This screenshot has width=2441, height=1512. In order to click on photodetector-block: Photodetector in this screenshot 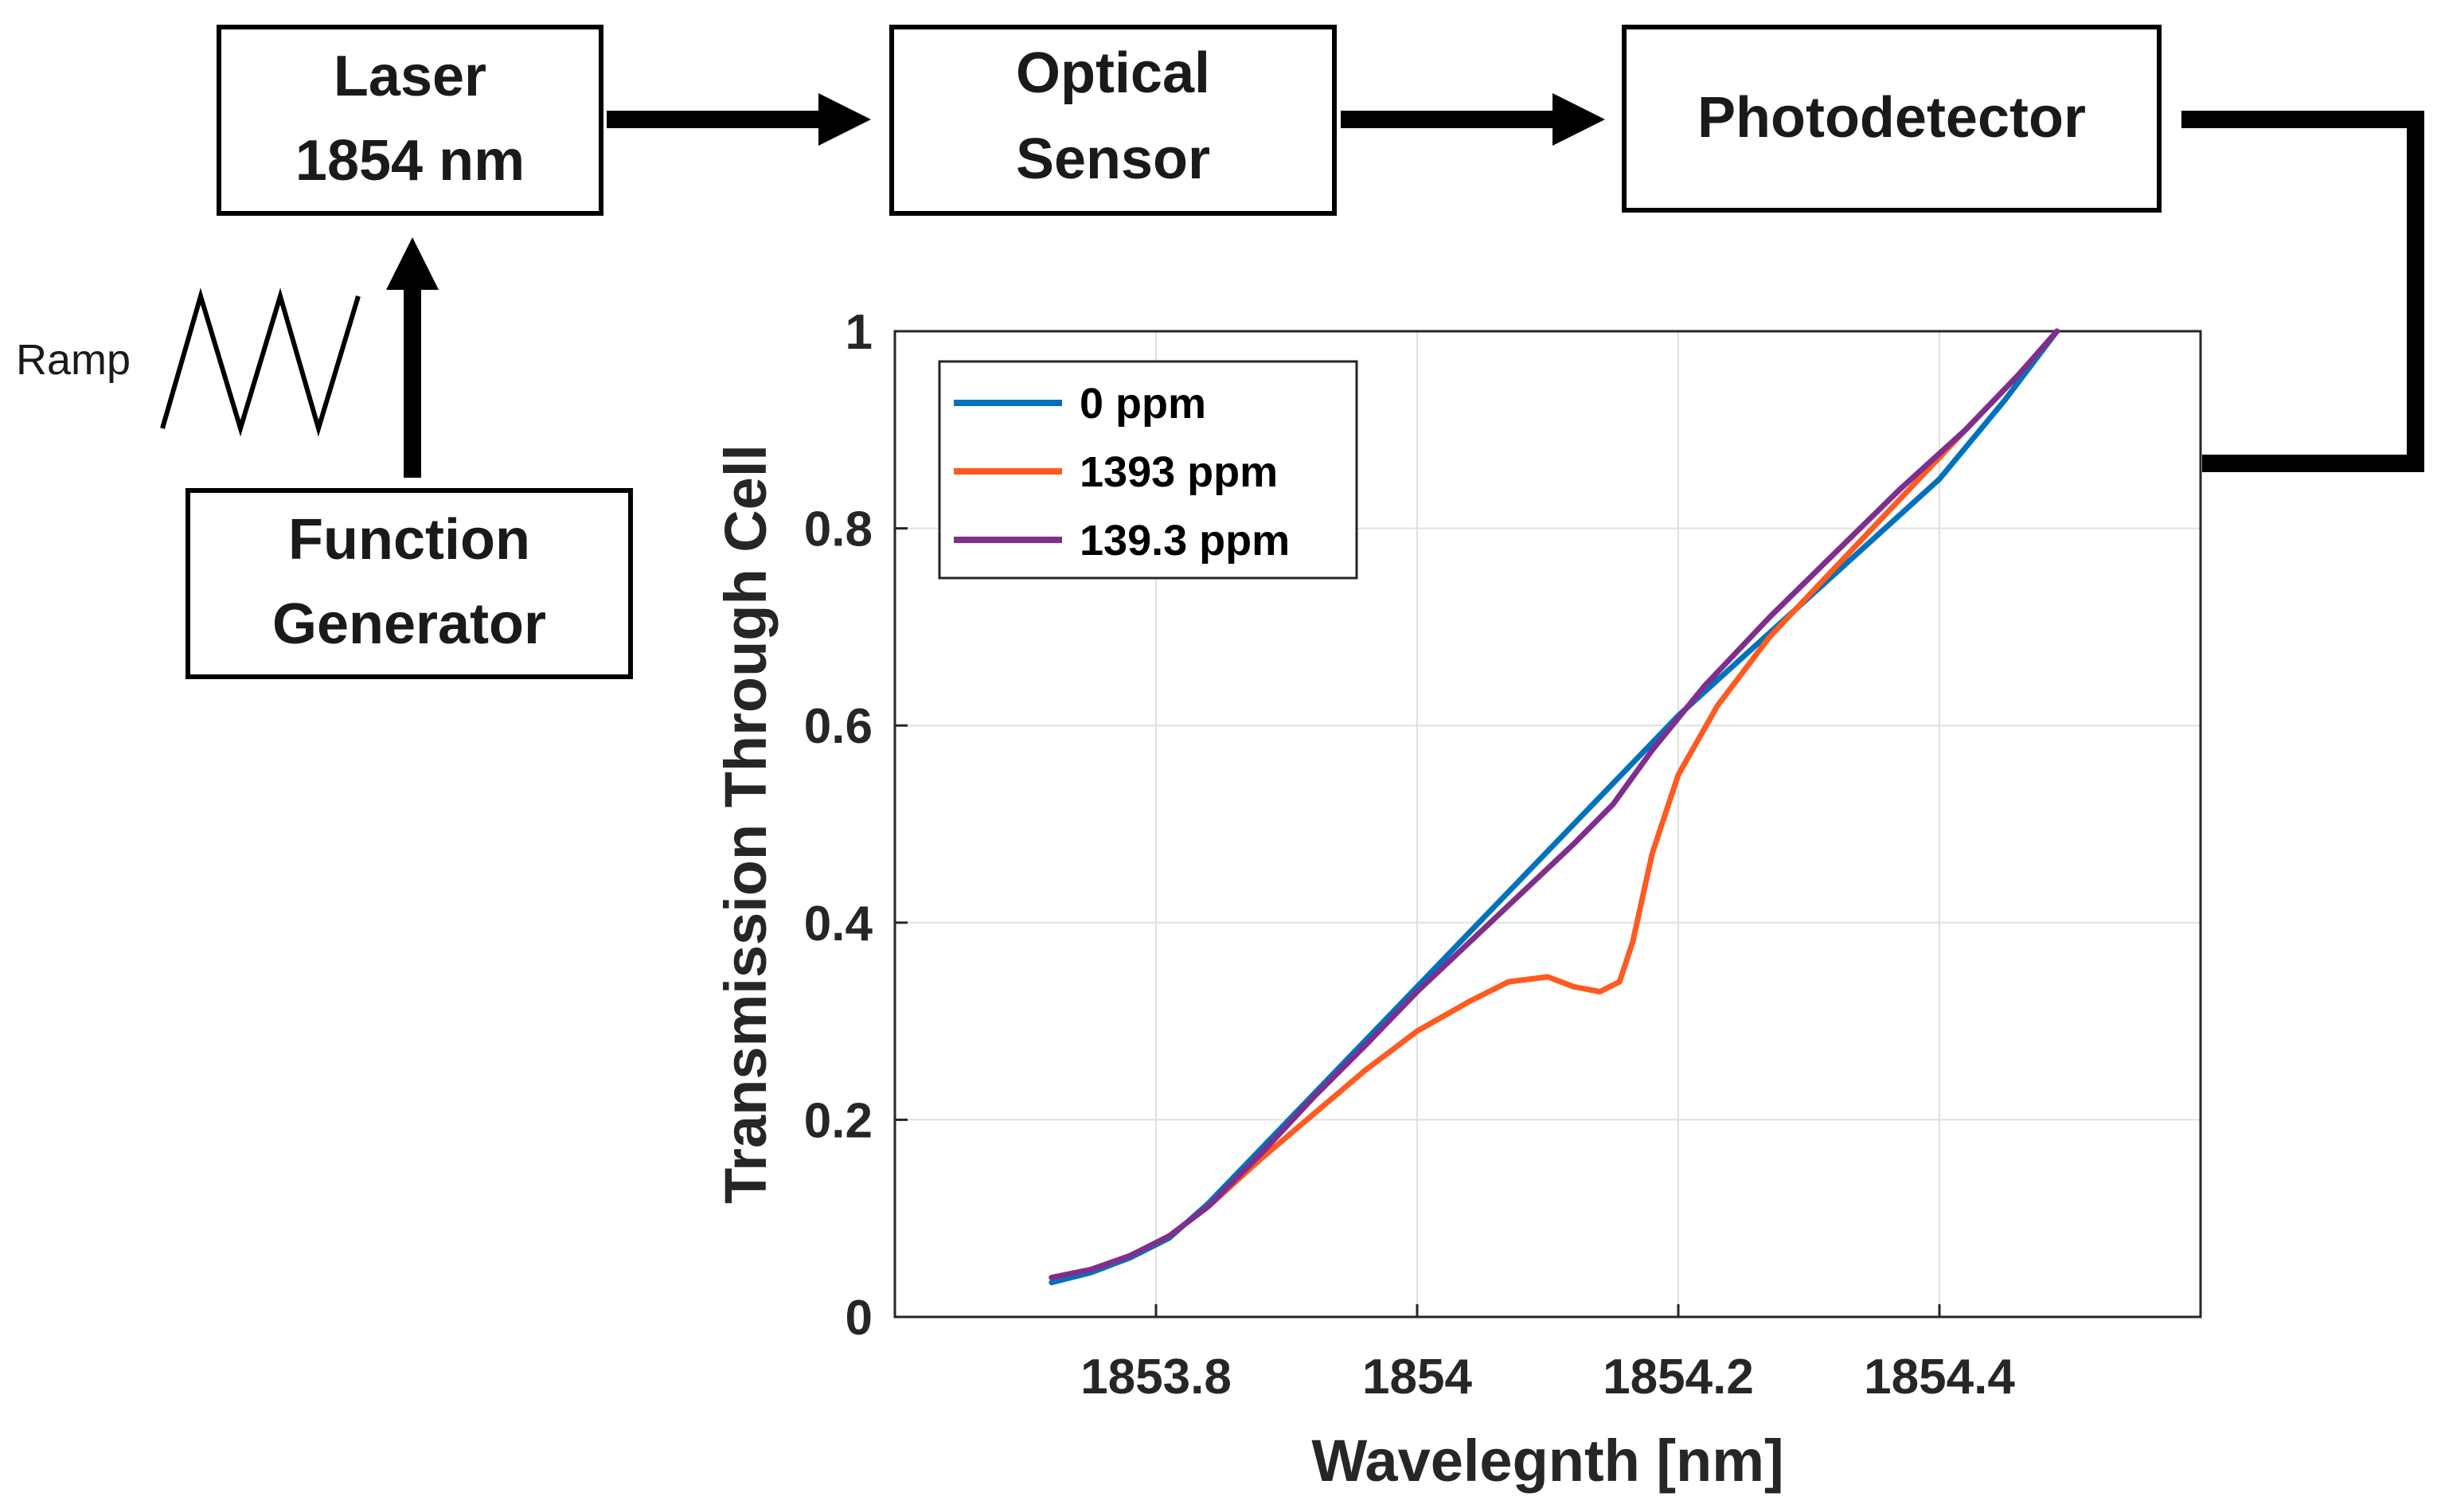, I will do `click(1892, 119)`.